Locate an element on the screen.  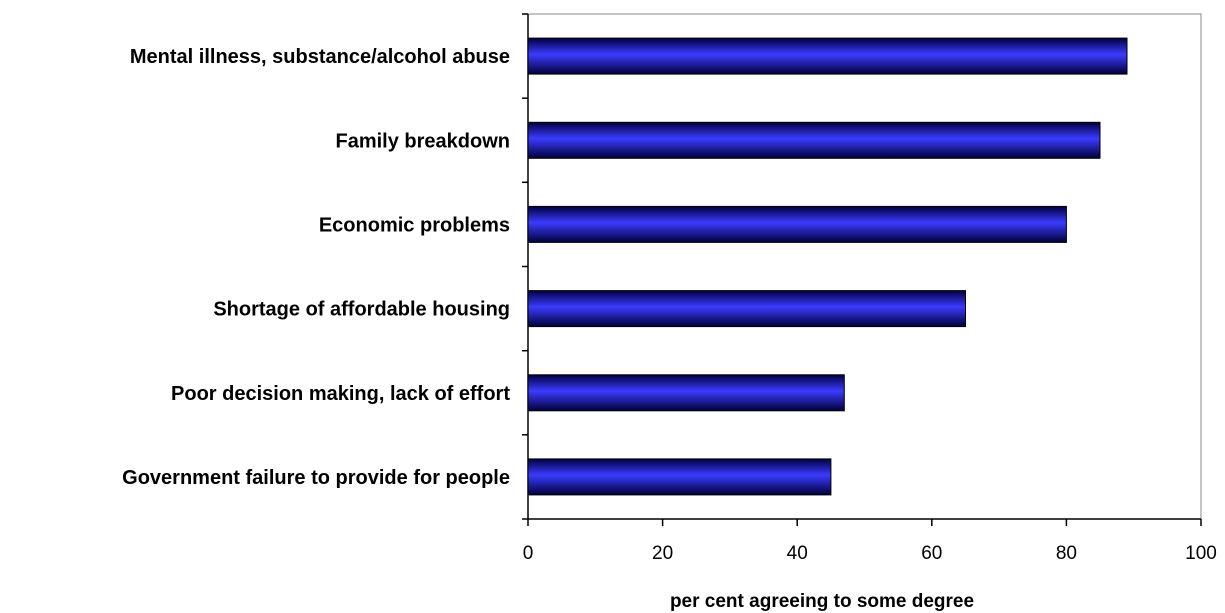
category-label-4: Poor decision making, lack of effort is located at coordinates (340, 394).